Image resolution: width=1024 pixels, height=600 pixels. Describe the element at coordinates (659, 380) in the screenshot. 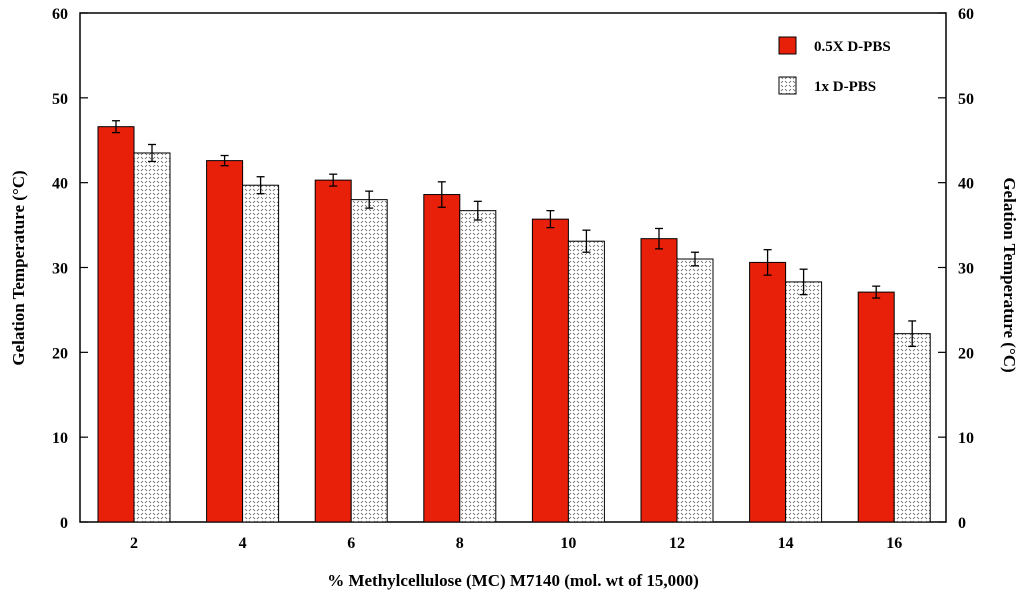

I see `bar-0.5x-12` at that location.